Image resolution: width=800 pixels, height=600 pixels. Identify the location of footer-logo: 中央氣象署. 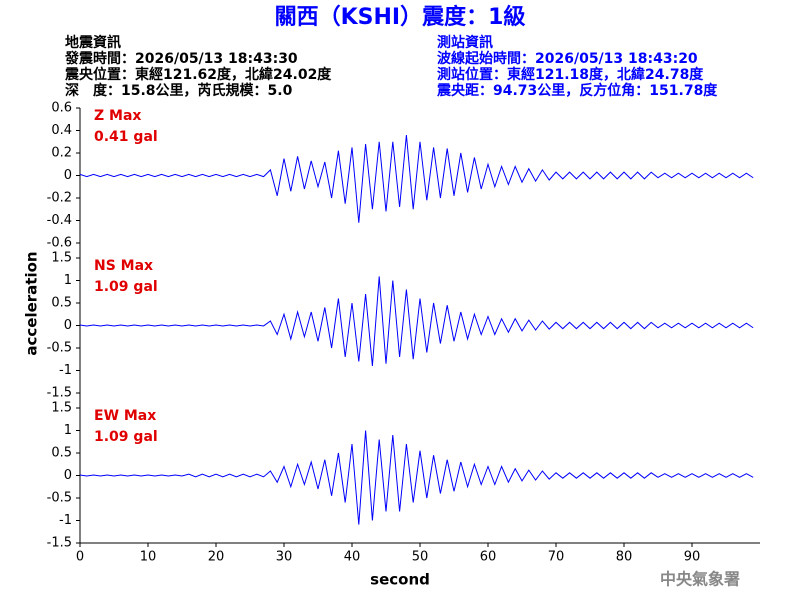
(700, 579).